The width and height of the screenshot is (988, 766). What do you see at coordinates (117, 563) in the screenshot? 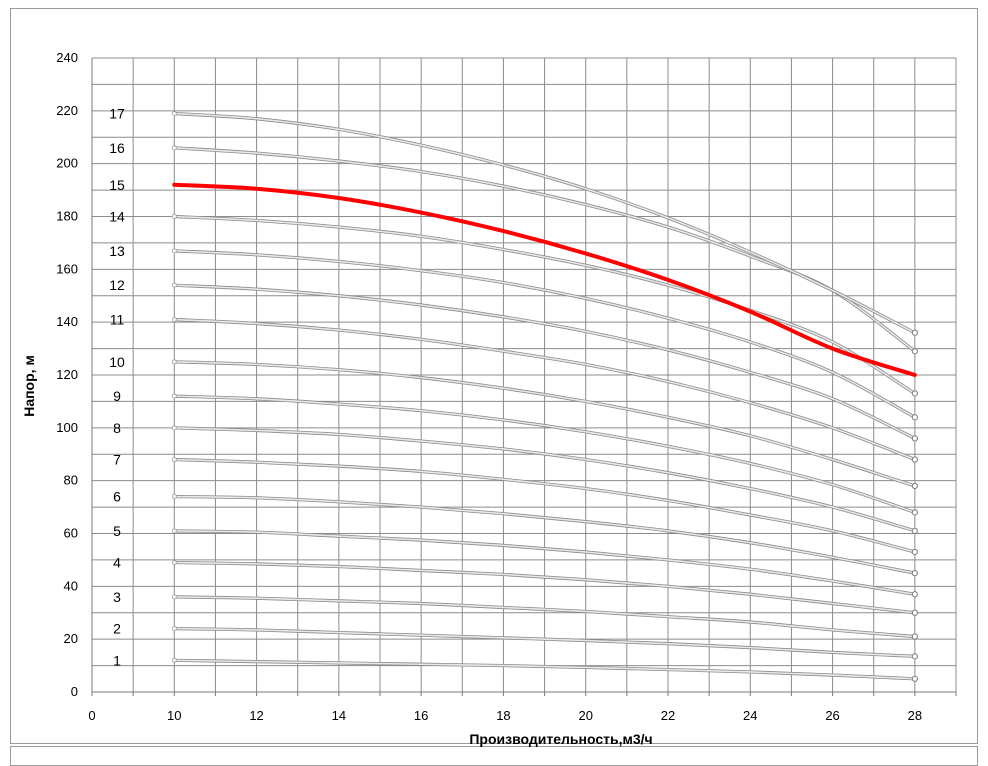
I see `curve-label-4: 4` at bounding box center [117, 563].